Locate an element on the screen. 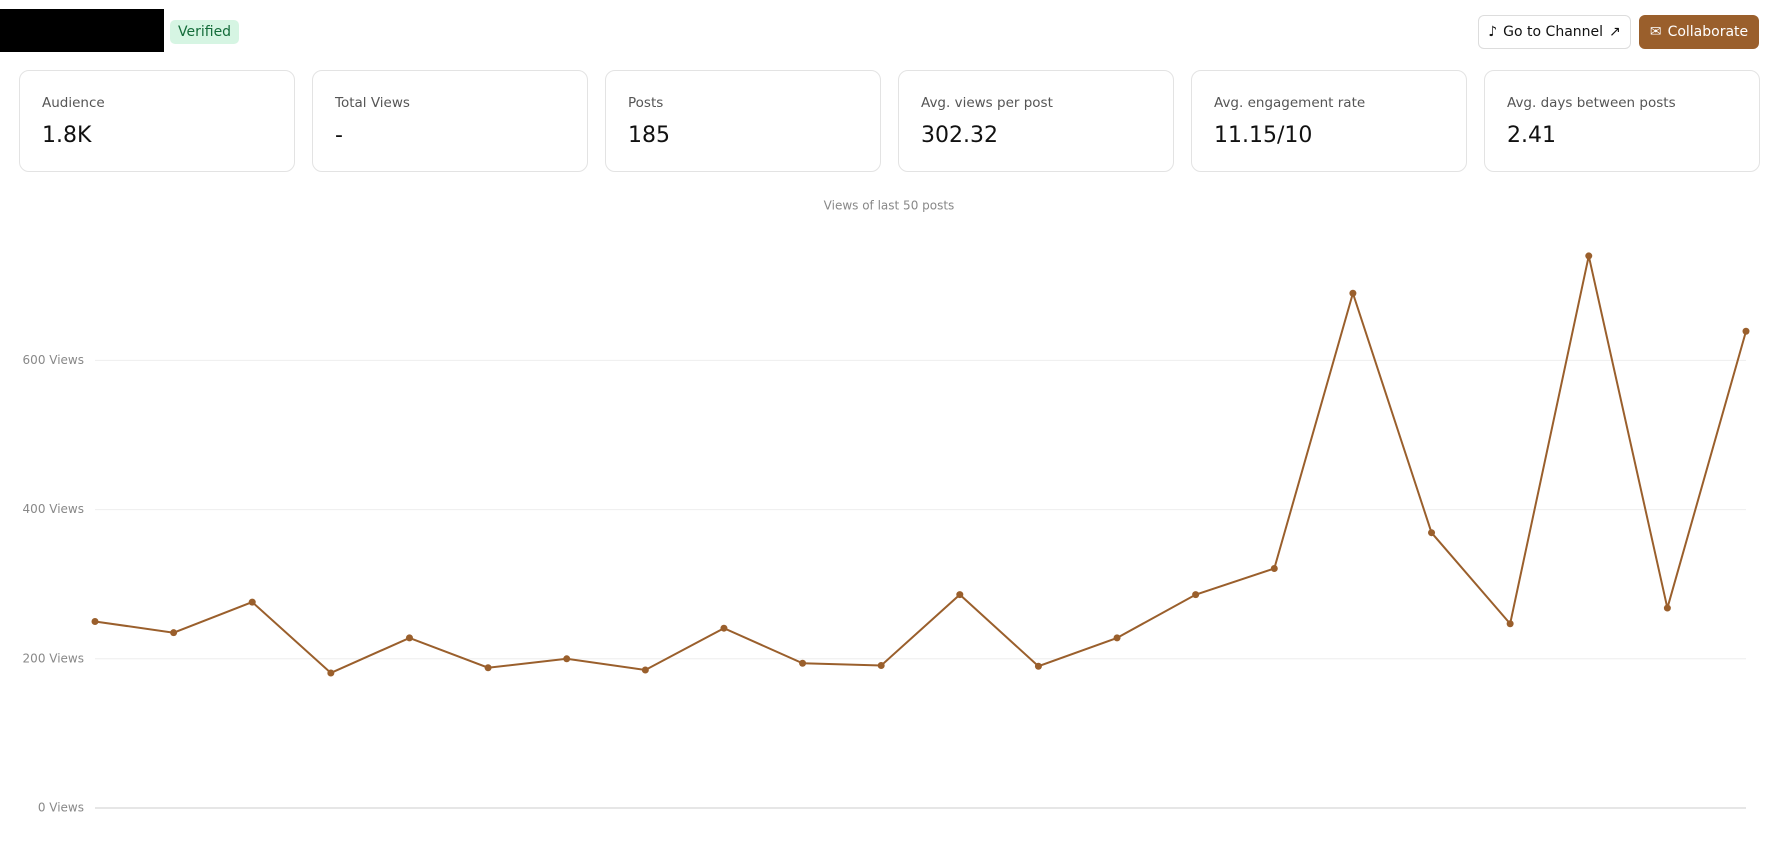 The width and height of the screenshot is (1765, 859). stat-value: 302.32 is located at coordinates (959, 135).